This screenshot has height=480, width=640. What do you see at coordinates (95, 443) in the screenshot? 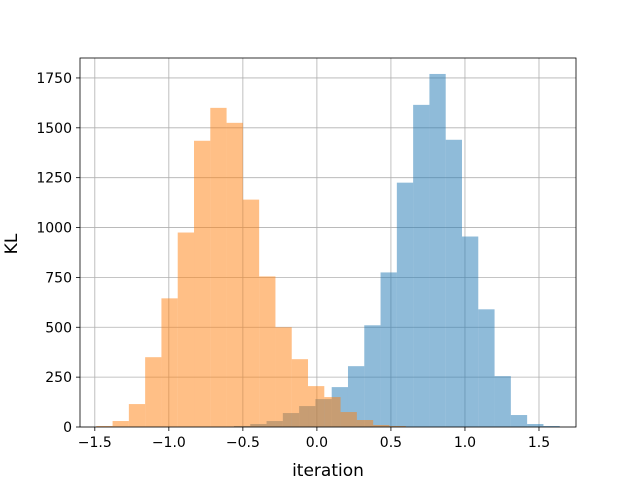
I see `x-tick-label: −1.5` at bounding box center [95, 443].